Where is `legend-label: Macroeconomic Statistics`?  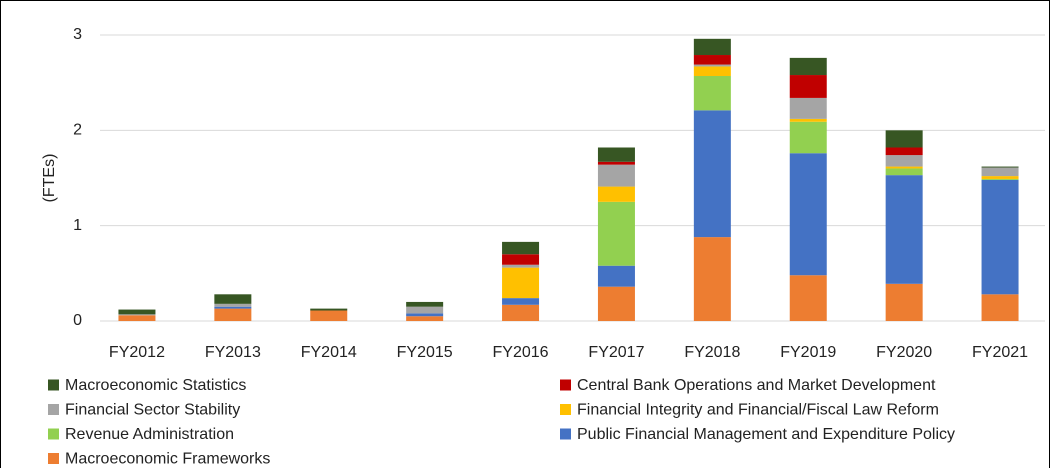 legend-label: Macroeconomic Statistics is located at coordinates (155, 385).